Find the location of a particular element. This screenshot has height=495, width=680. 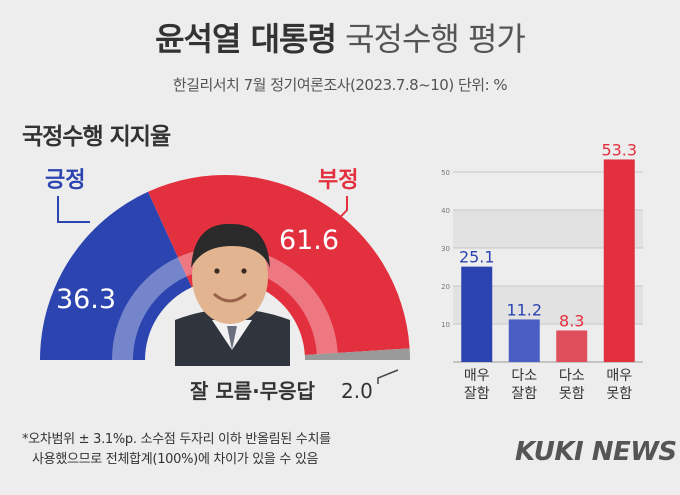

bar-value-1: 25.1 is located at coordinates (477, 257).